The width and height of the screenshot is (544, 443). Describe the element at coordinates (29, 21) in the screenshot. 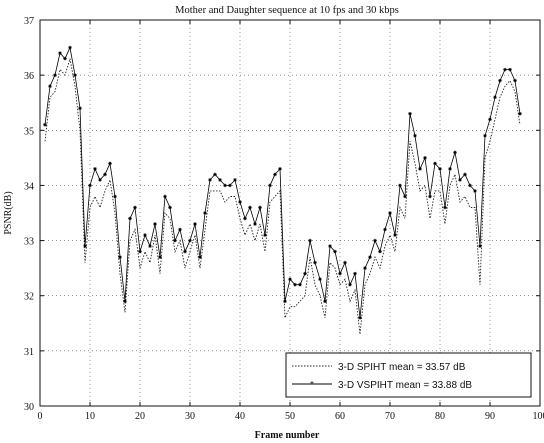

I see `y-tick-label: 37` at that location.